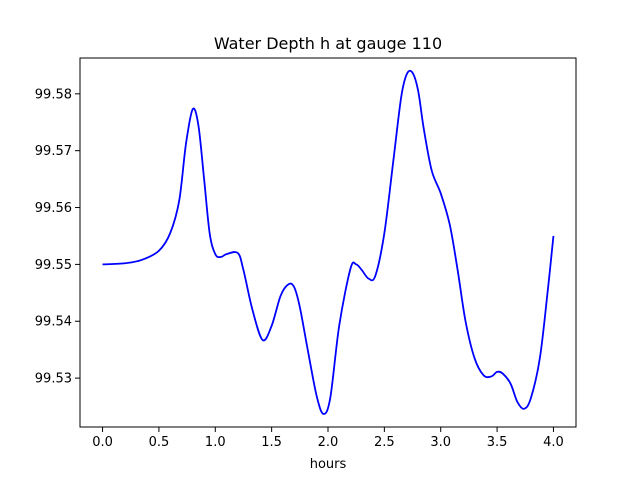 The image size is (640, 480). Describe the element at coordinates (215, 442) in the screenshot. I see `x-tick-label: 1.0` at that location.